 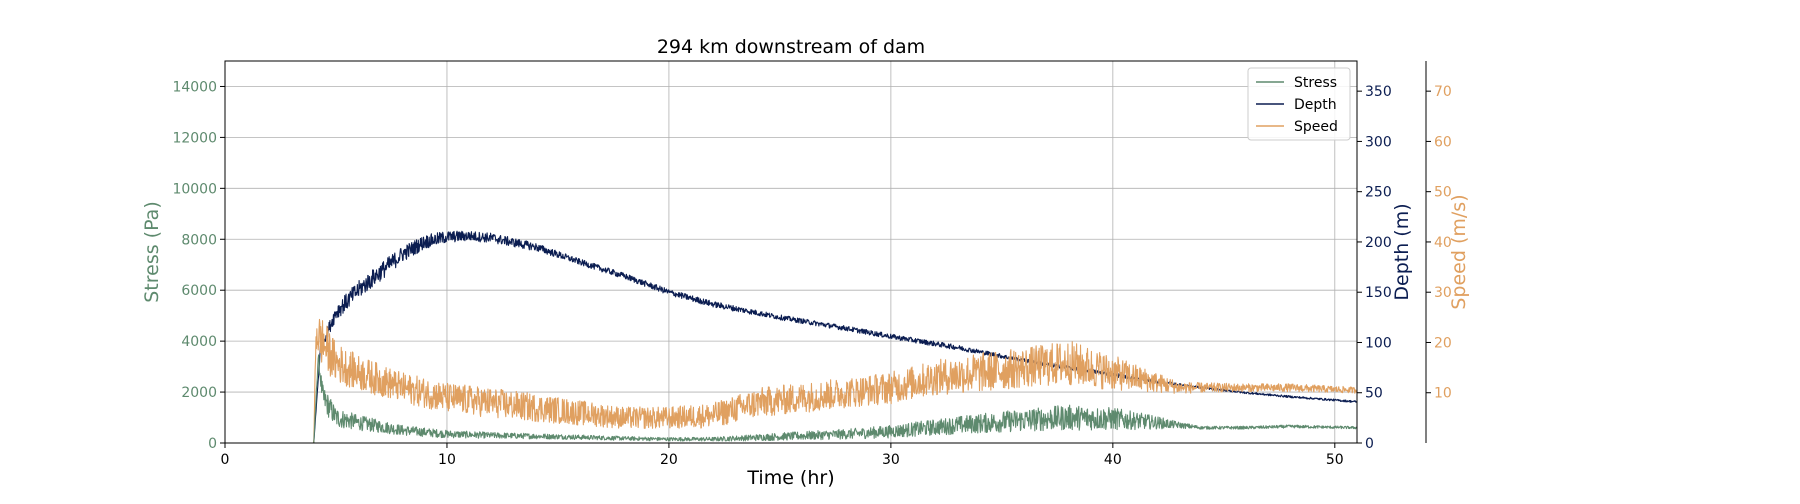 What do you see at coordinates (199, 393) in the screenshot?
I see `y-tick-label-stress: 2000` at bounding box center [199, 393].